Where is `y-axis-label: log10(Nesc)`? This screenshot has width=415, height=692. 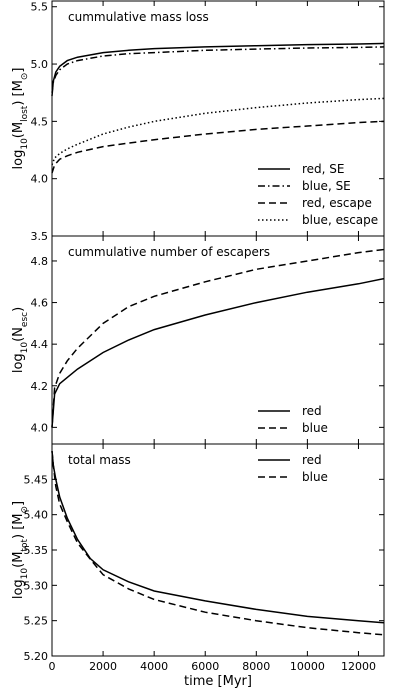 y-axis-label: log10(Nesc) is located at coordinates (20, 340).